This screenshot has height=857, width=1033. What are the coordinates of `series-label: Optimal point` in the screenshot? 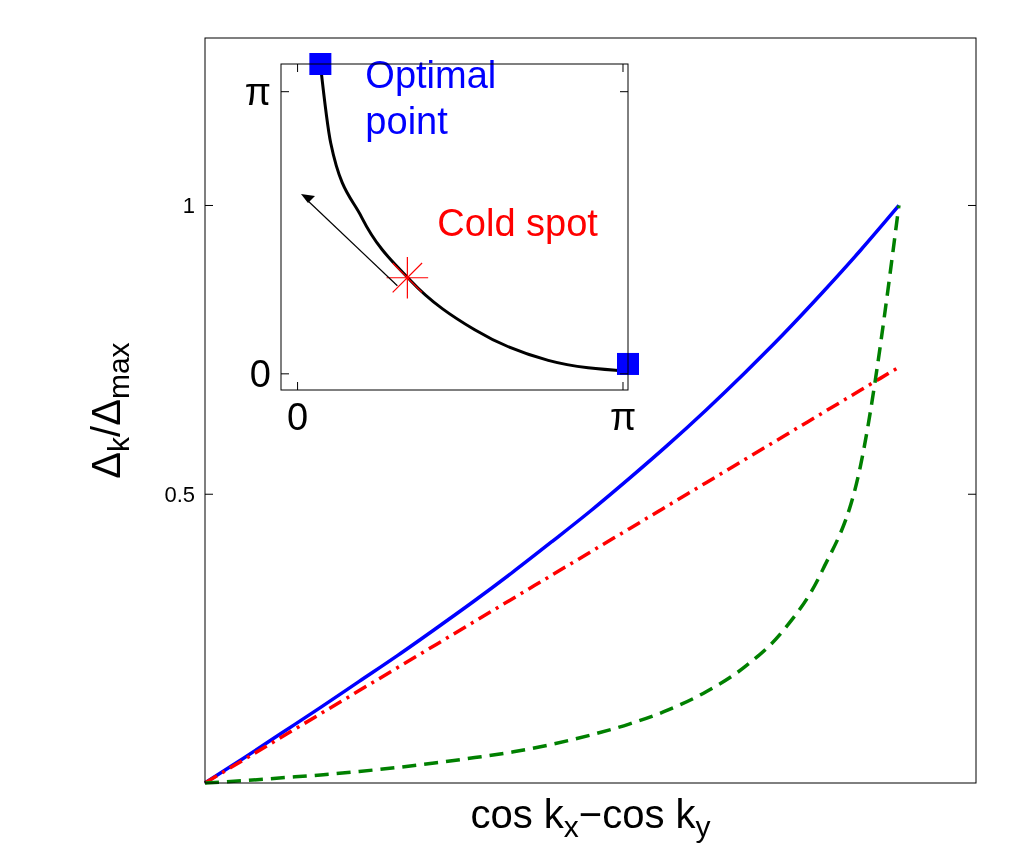 It's located at (431, 98).